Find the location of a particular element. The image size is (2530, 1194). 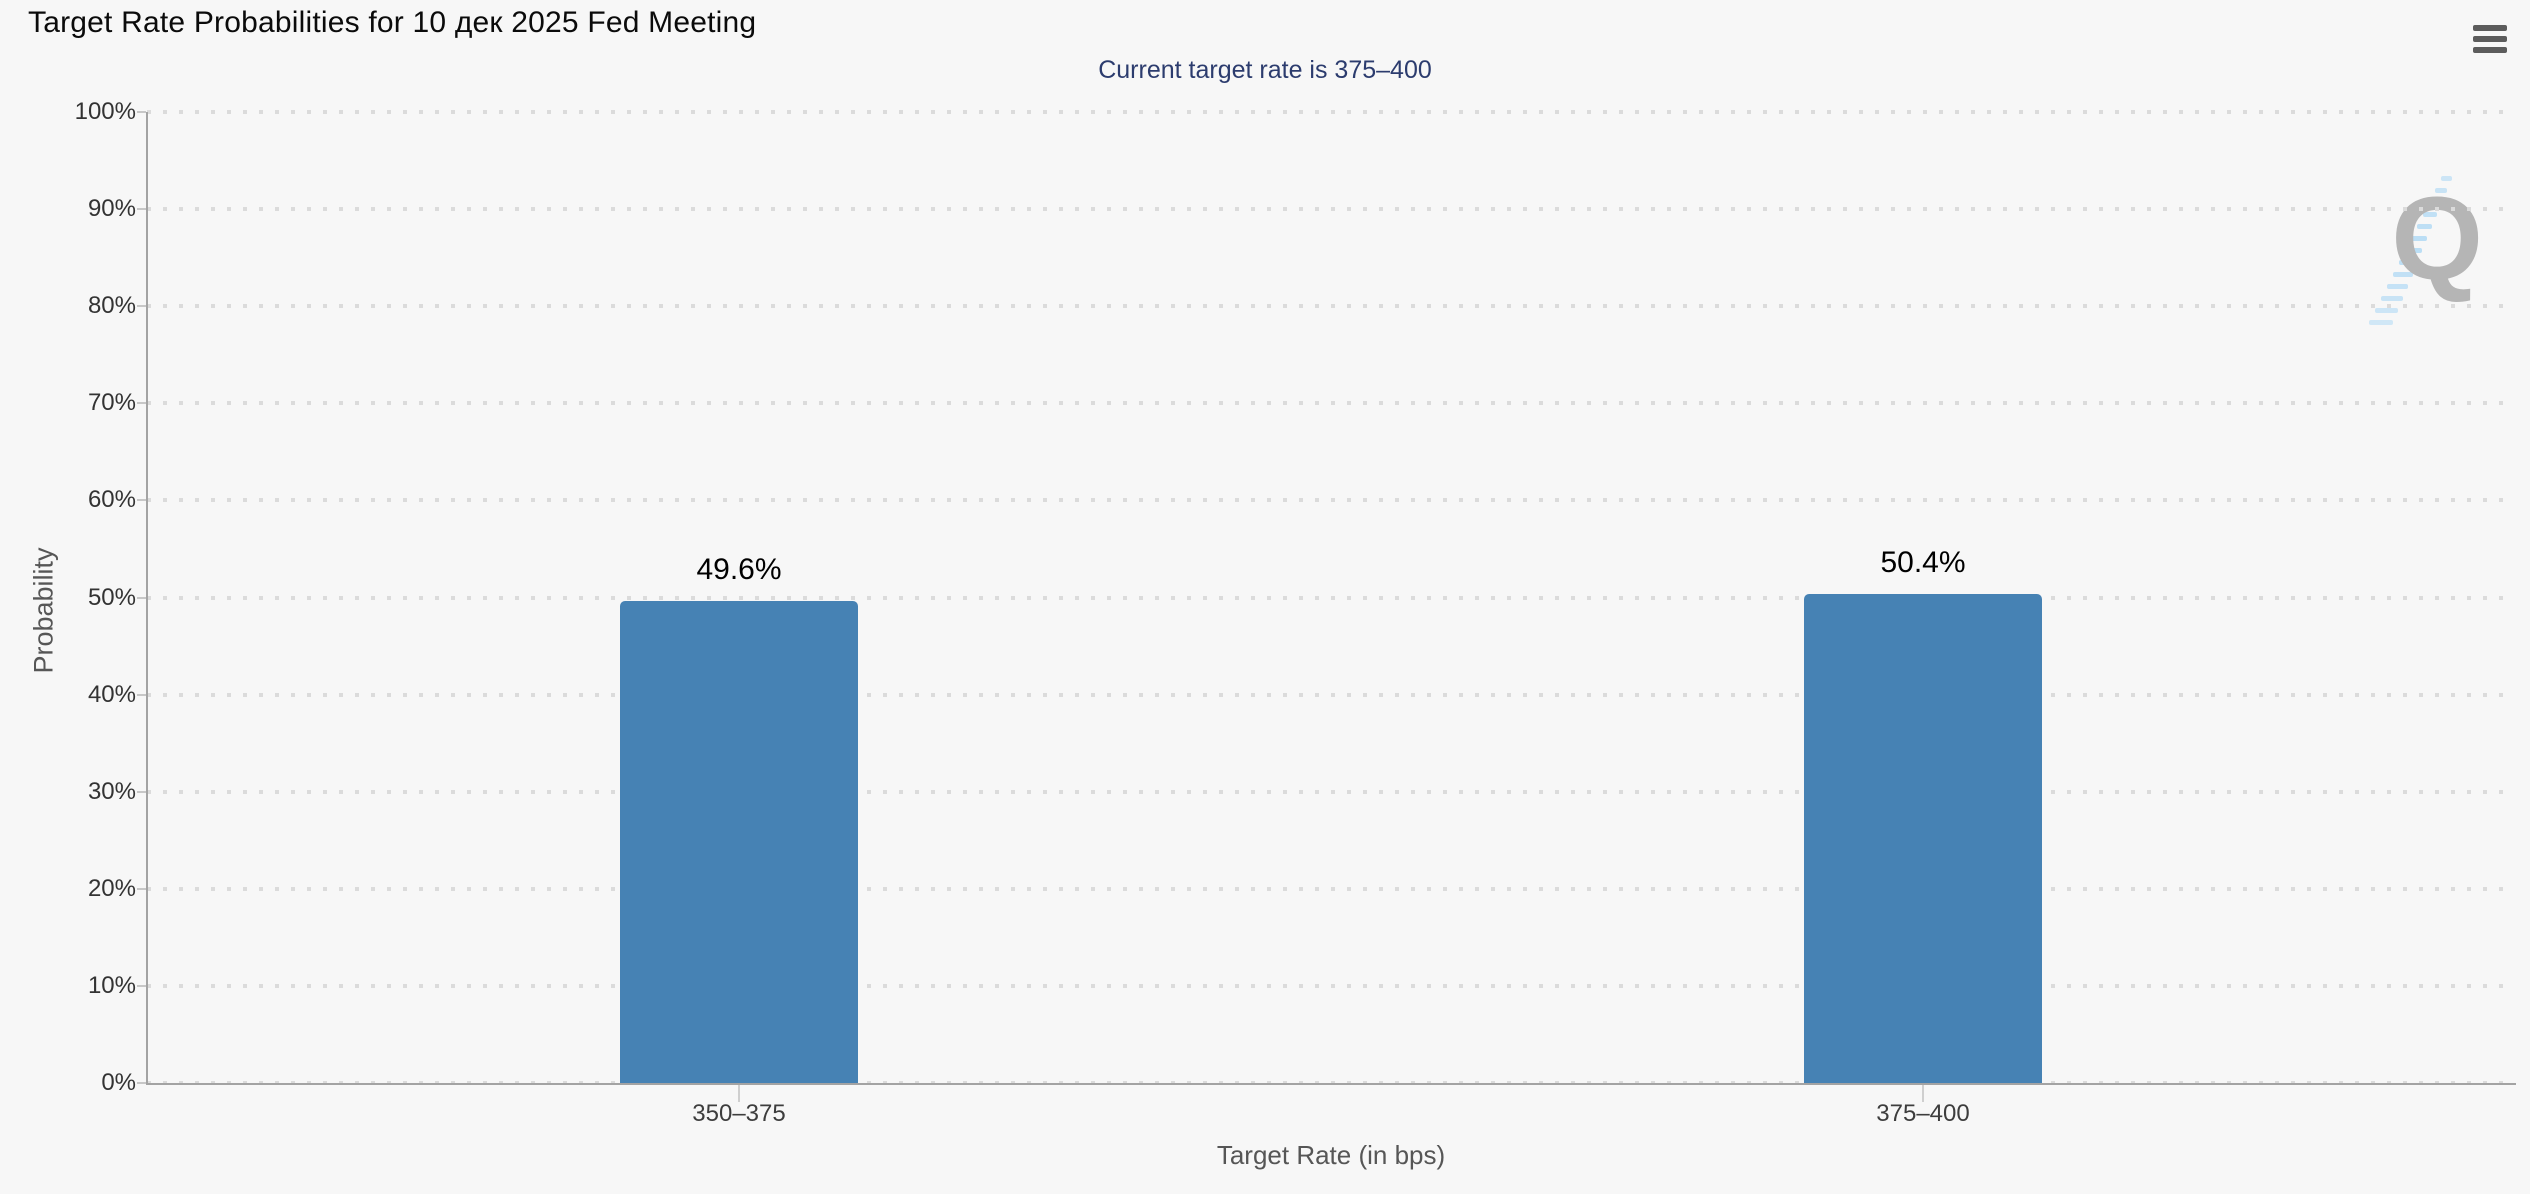

y-tick-label: 30% is located at coordinates (111, 791).